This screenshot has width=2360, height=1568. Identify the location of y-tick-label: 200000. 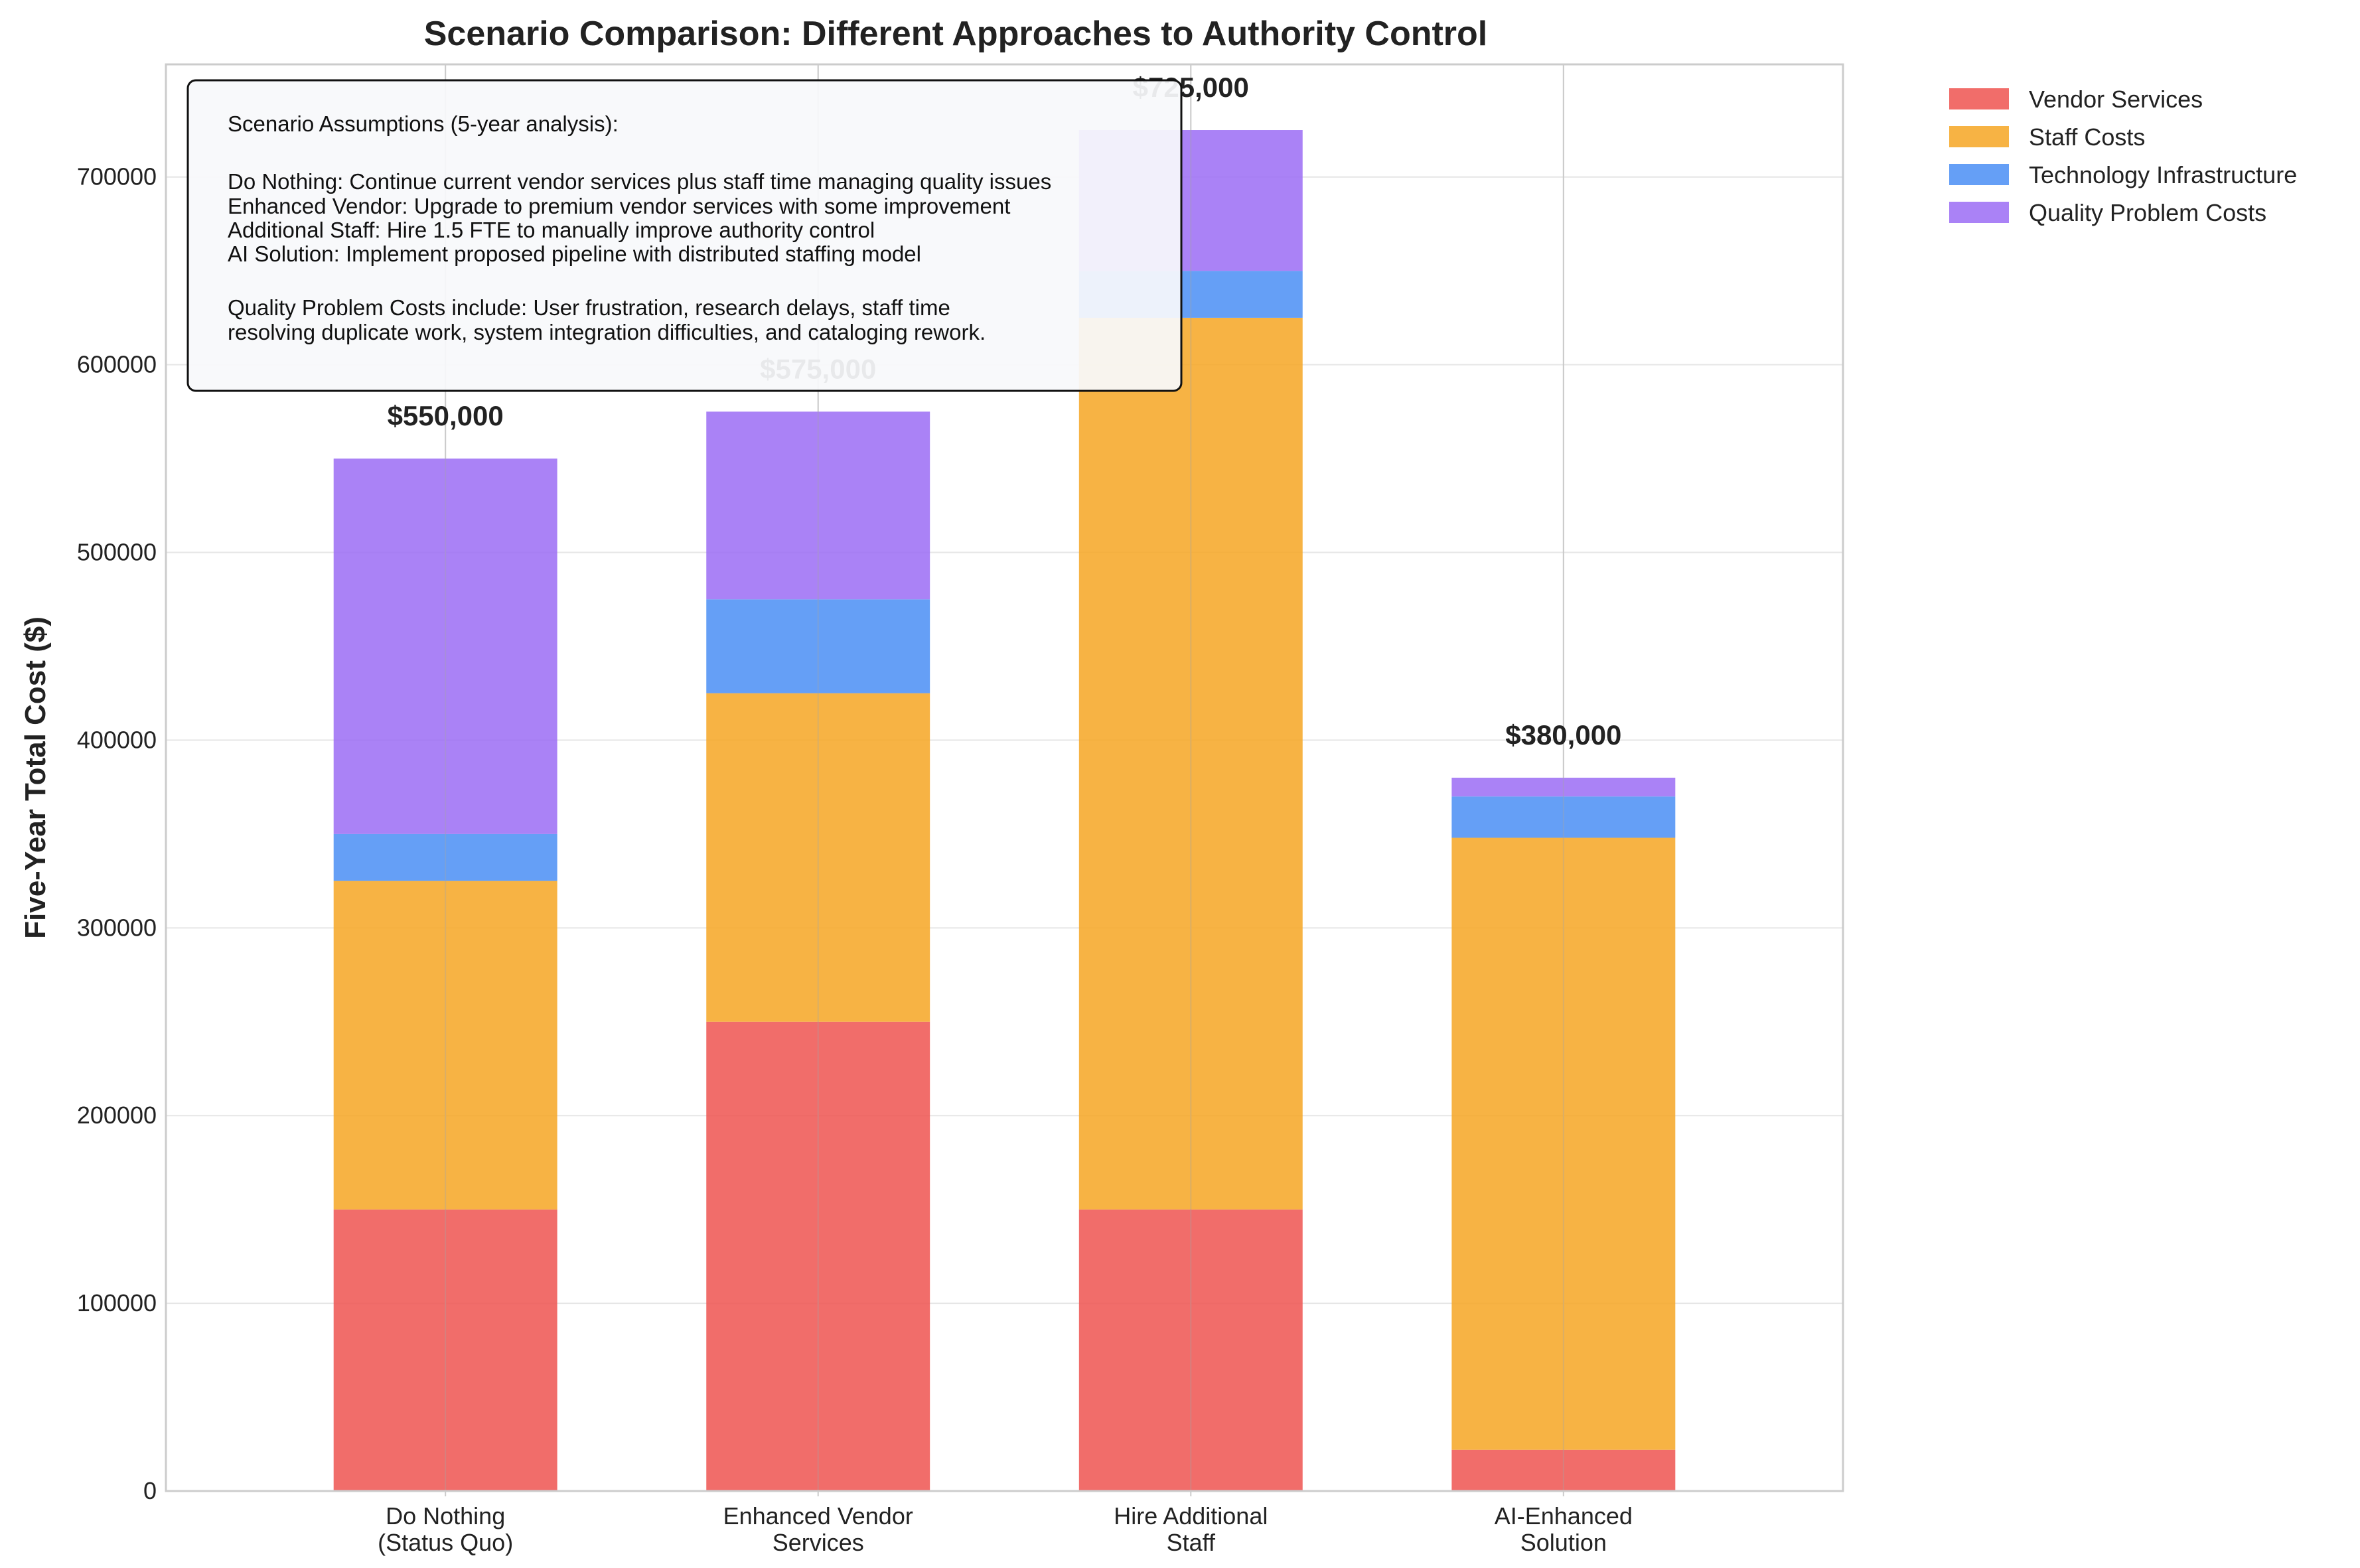
(117, 1115).